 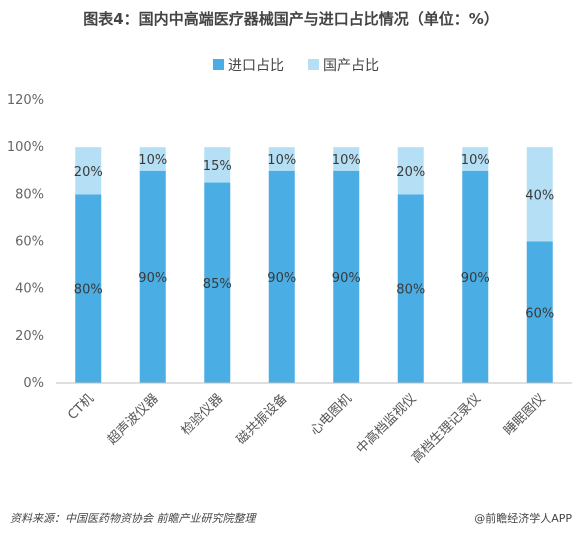 I want to click on x-category-label: 心电图机, so click(x=331, y=414).